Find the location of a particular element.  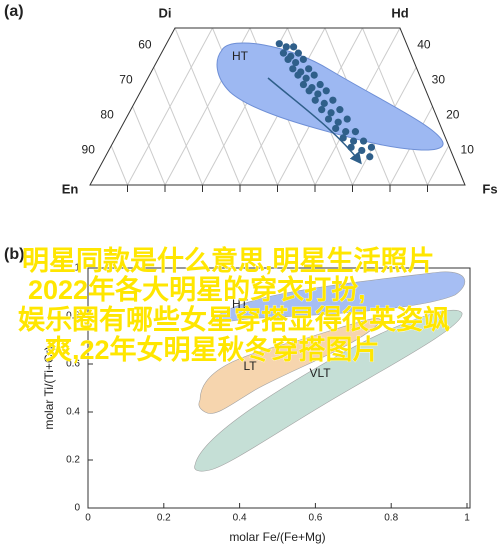

ht-field is located at coordinates (330, 96).